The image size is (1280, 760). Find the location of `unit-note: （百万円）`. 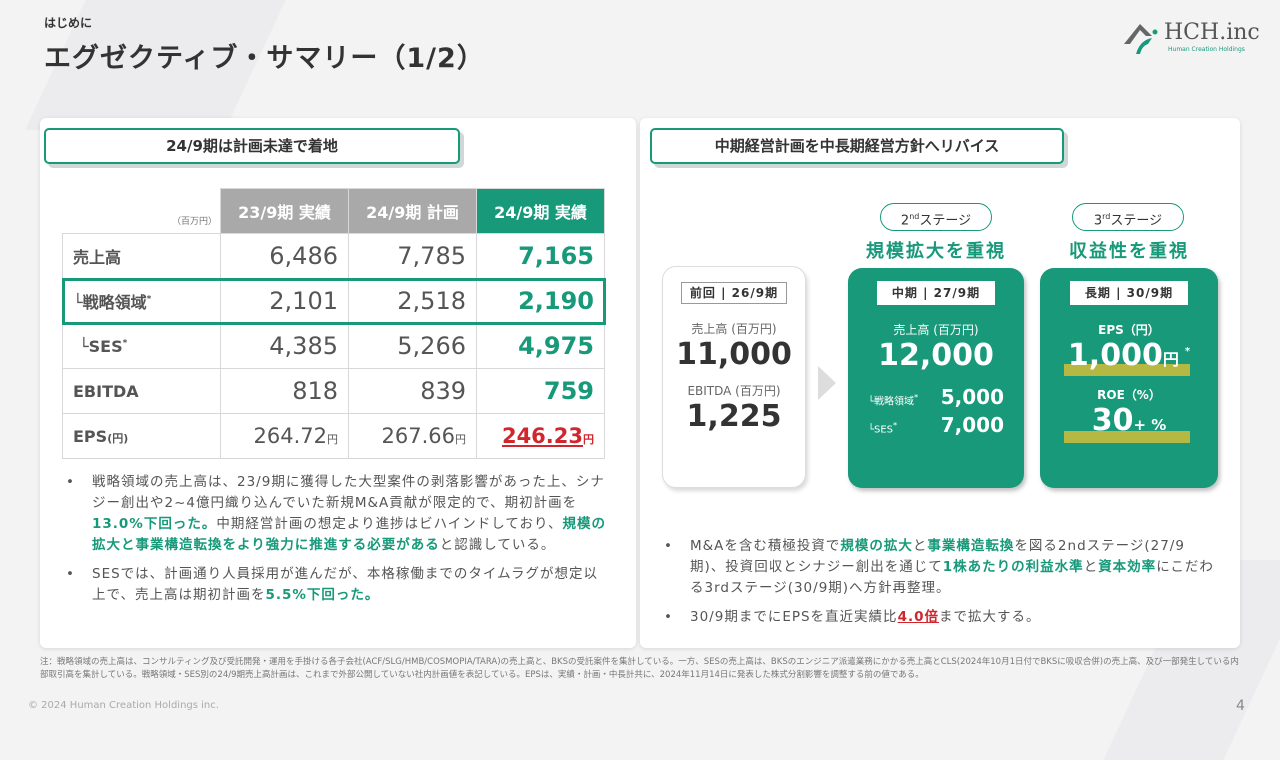

unit-note: （百万円） is located at coordinates (195, 222).